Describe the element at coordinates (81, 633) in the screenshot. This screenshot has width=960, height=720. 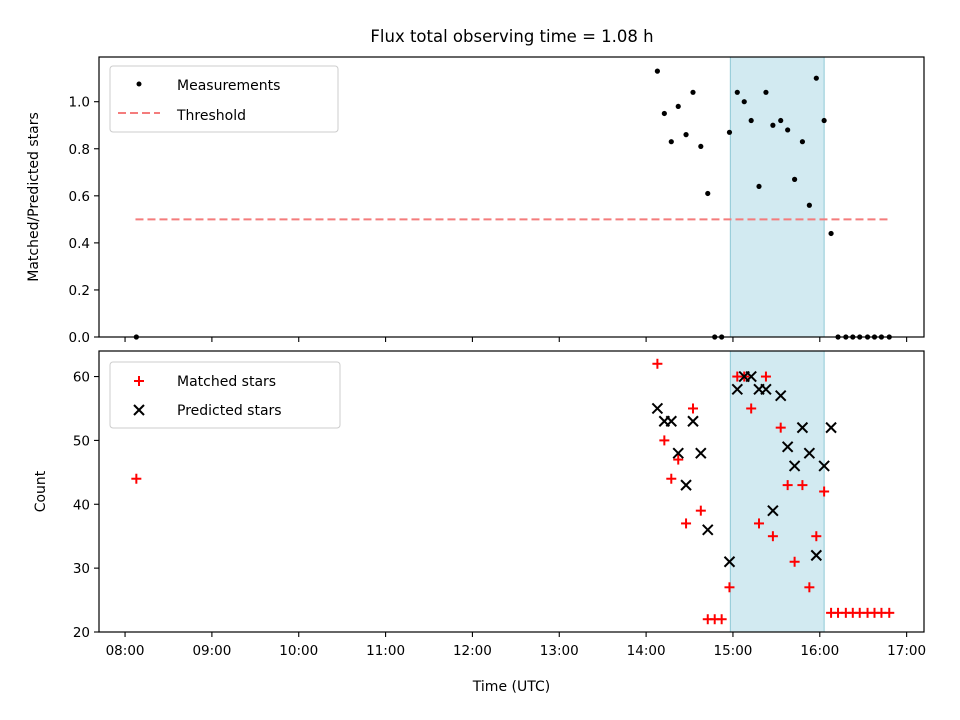
I see `y-tick-label: 20` at that location.